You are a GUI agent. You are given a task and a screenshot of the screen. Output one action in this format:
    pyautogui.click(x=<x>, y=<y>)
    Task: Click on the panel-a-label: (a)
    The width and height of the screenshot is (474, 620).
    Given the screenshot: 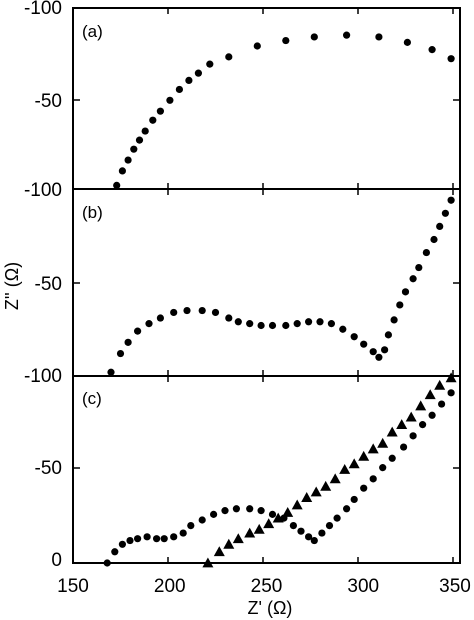 What is the action you would take?
    pyautogui.click(x=92, y=31)
    